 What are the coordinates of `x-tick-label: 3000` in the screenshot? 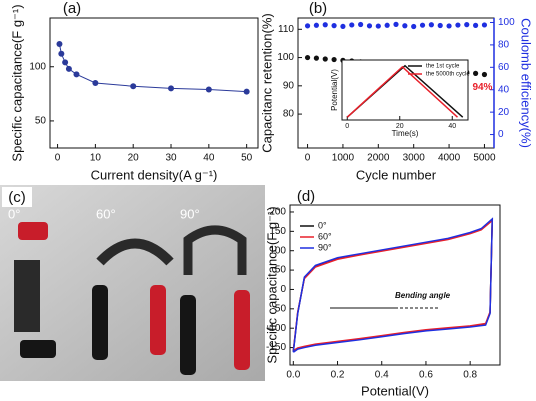 It's located at (414, 158).